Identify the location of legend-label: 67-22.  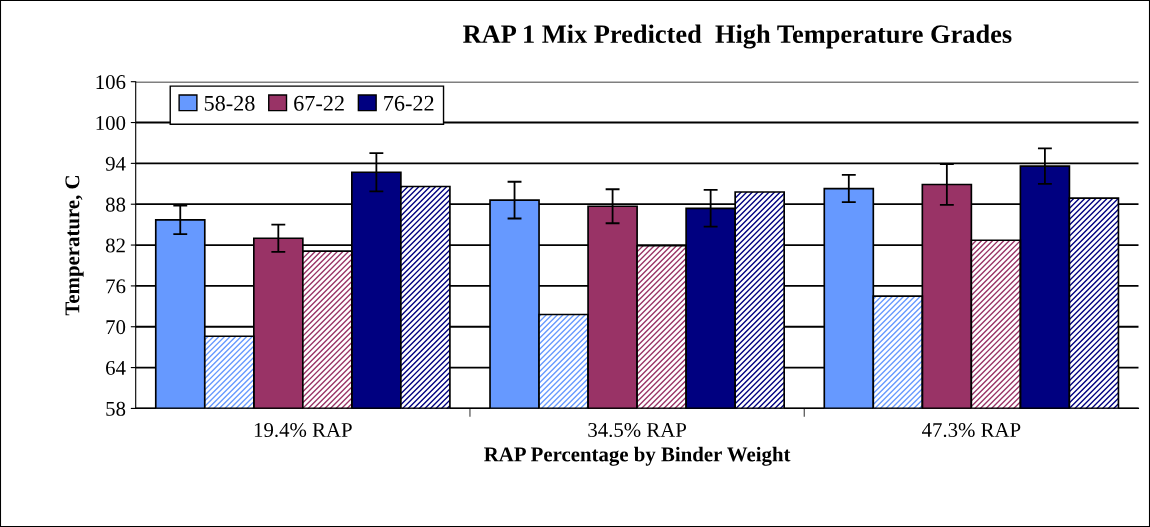
(319, 103).